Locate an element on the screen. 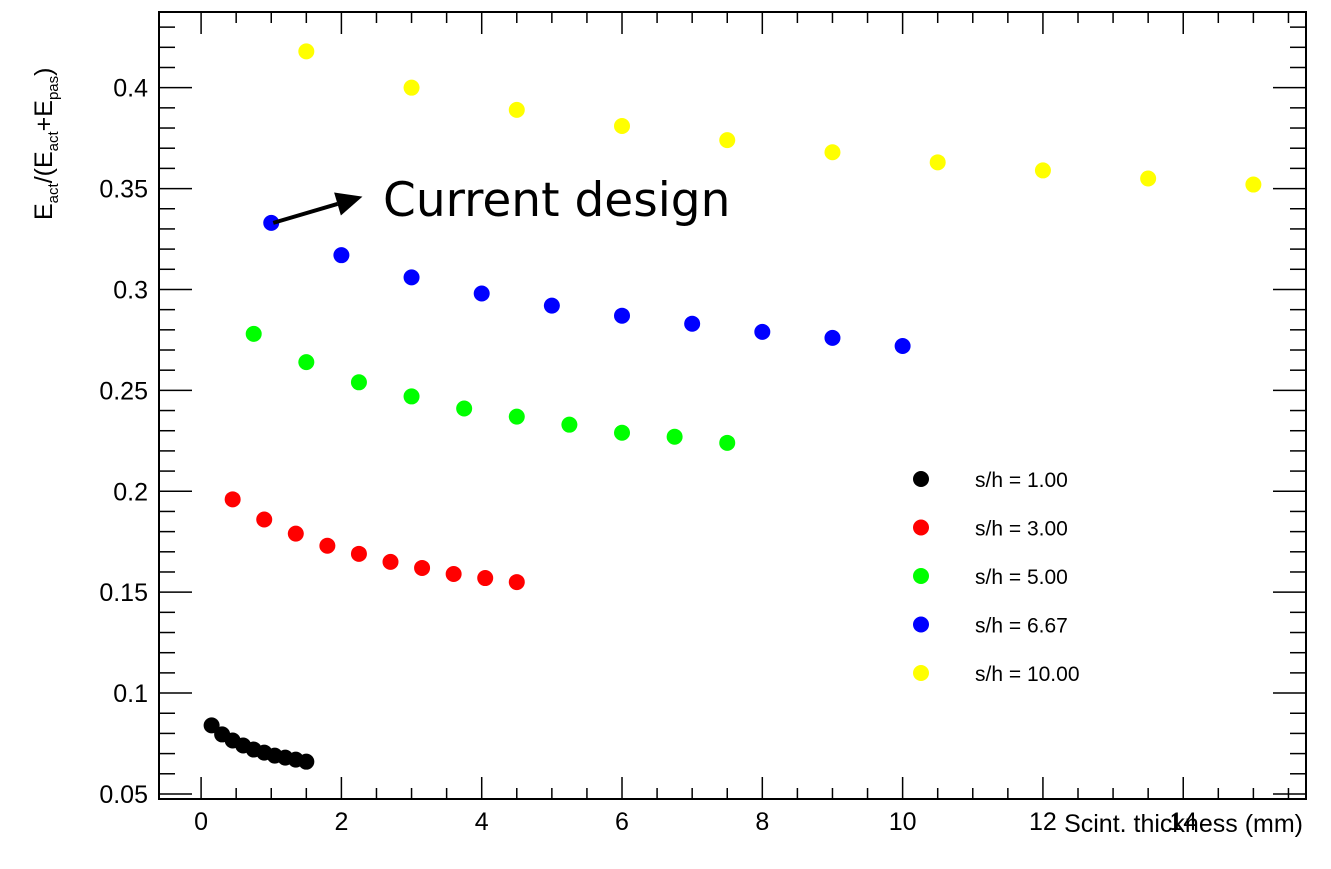 This screenshot has height=869, width=1331. y-tick-label: 0.1 is located at coordinates (130, 694).